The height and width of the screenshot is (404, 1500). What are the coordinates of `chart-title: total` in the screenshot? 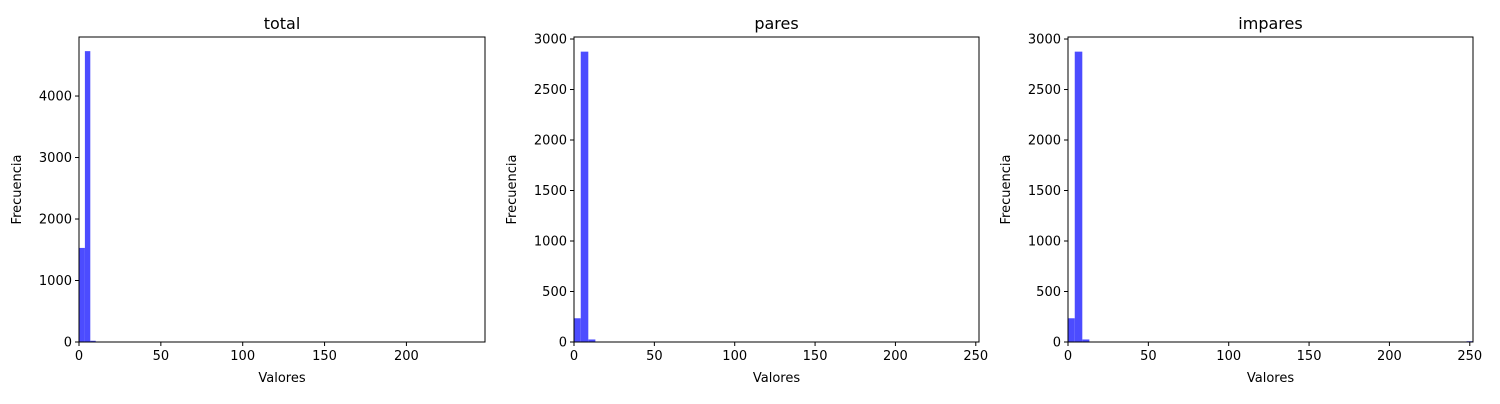 It's located at (282, 23).